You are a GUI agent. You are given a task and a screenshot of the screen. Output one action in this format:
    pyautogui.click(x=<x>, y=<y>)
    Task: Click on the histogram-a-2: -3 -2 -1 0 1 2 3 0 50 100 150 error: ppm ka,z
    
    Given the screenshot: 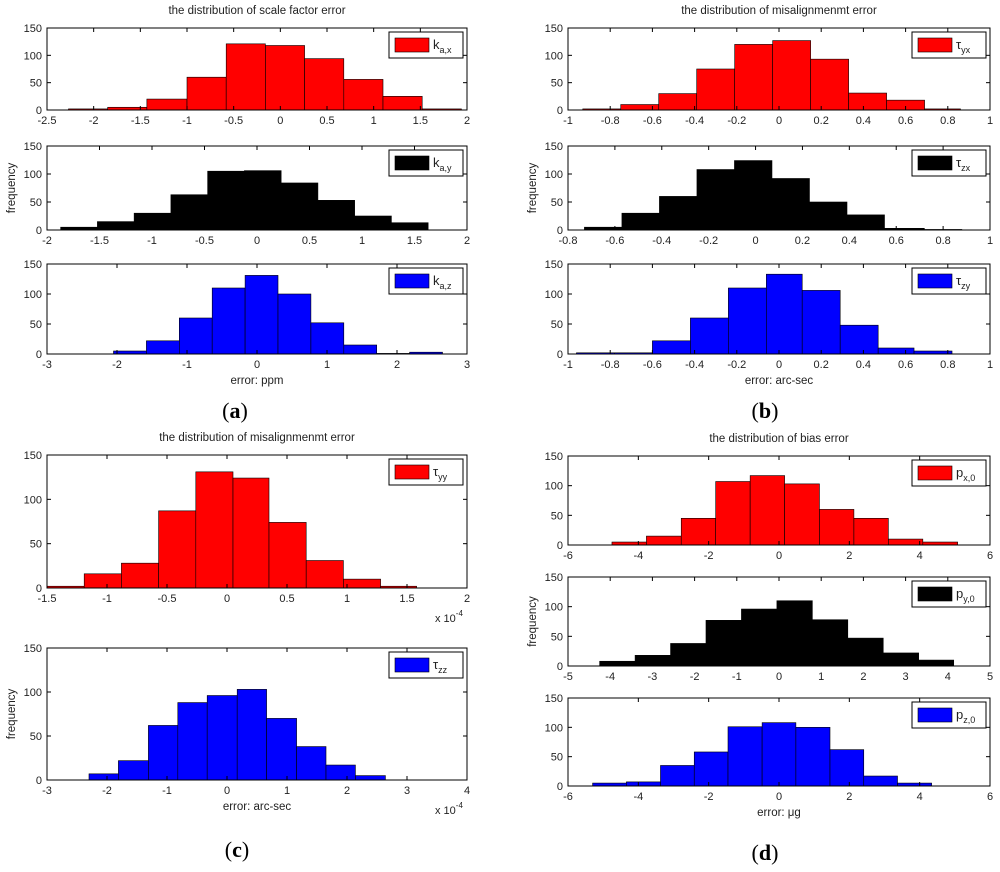 What is the action you would take?
    pyautogui.click(x=247, y=323)
    